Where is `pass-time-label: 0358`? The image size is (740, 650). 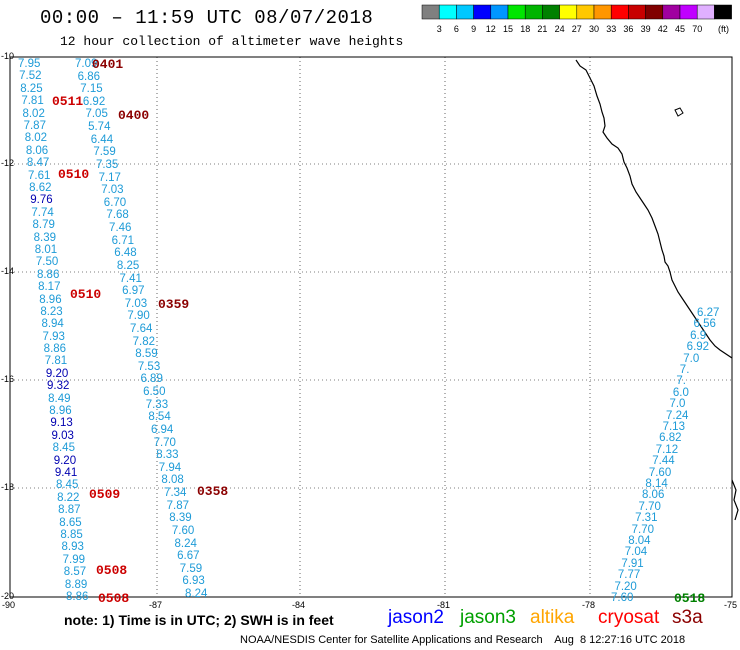 pass-time-label: 0358 is located at coordinates (213, 491).